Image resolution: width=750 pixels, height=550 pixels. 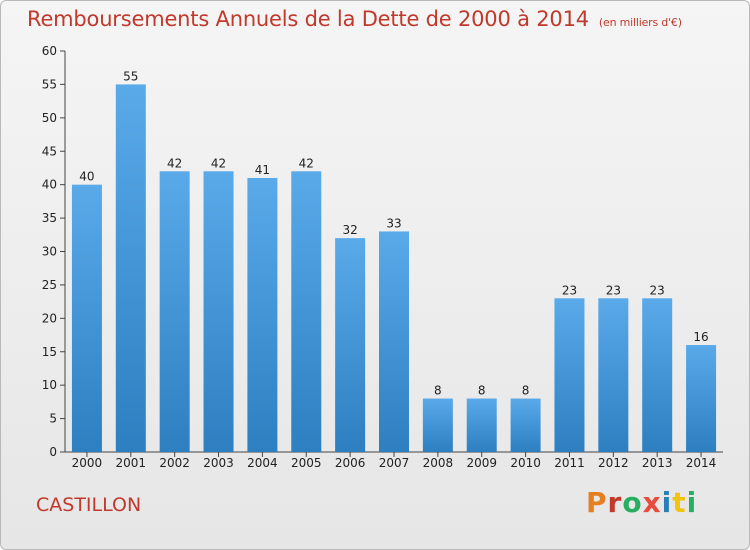 I want to click on x-tick-label: 2012, so click(x=613, y=463).